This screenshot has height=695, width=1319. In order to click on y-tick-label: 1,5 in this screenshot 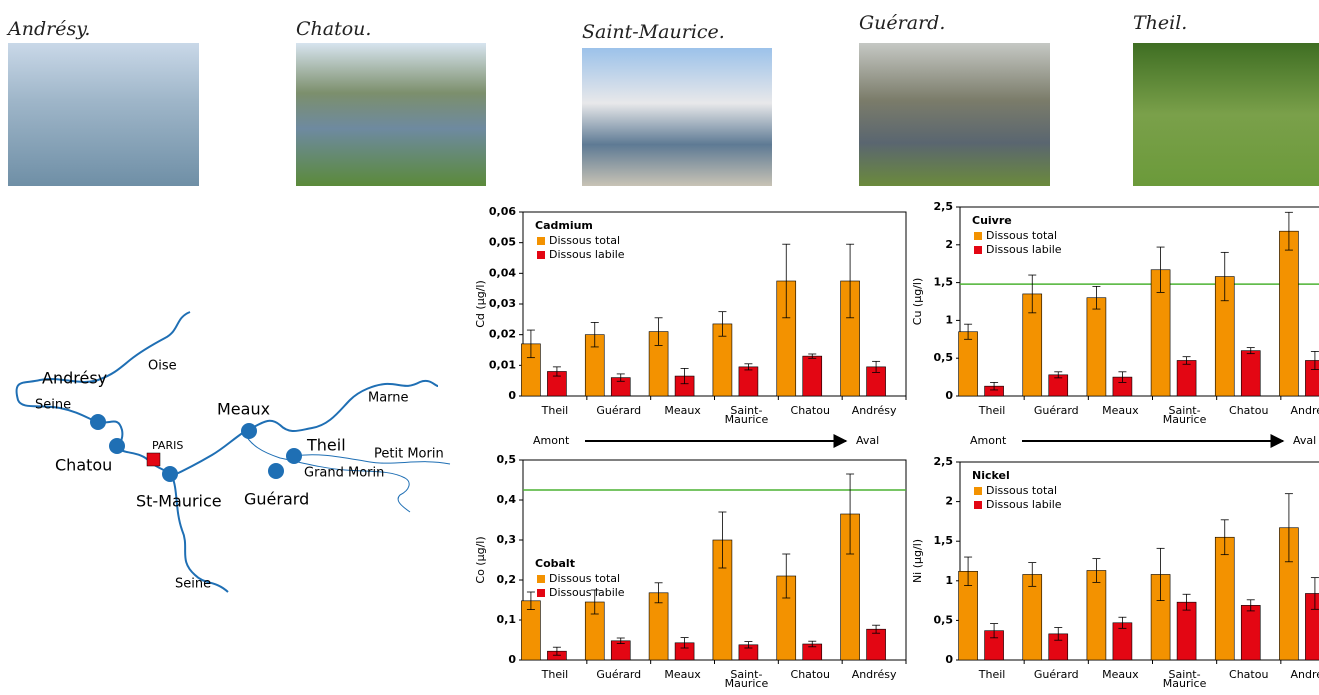, I will do `click(944, 282)`.